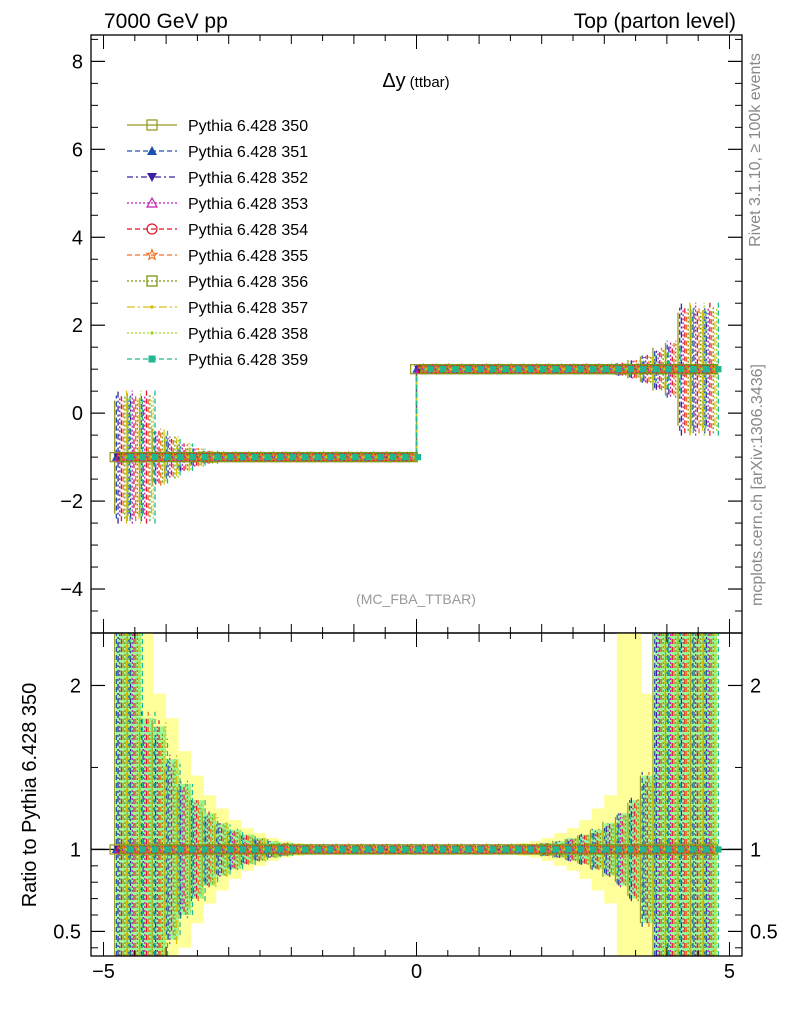 This screenshot has height=1029, width=786. What do you see at coordinates (77, 414) in the screenshot?
I see `y-tick-label: 0` at bounding box center [77, 414].